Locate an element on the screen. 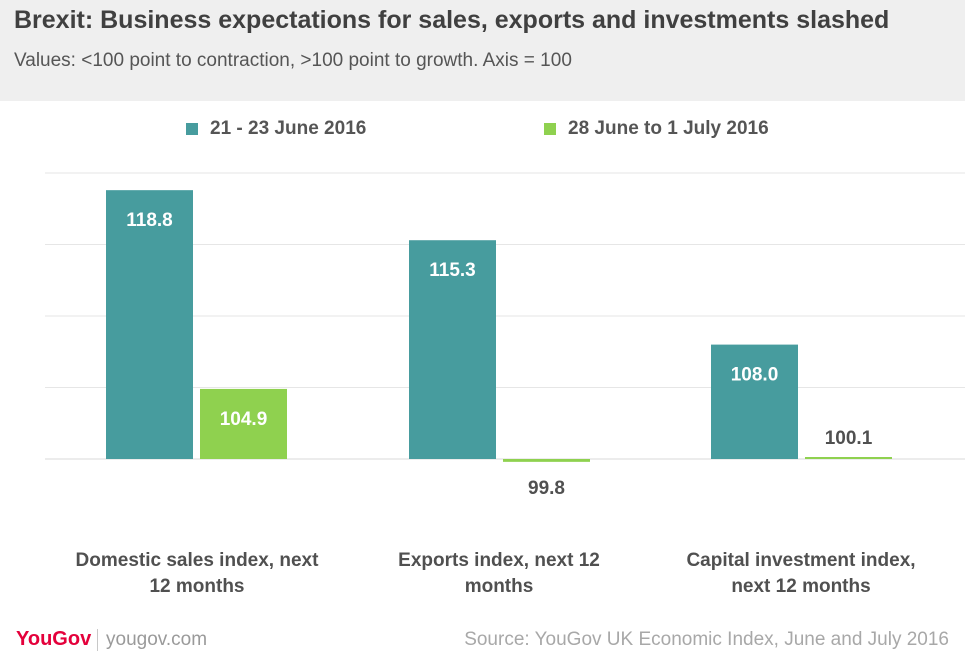 Image resolution: width=965 pixels, height=661 pixels. category-label-line: Capital investment index, is located at coordinates (801, 560).